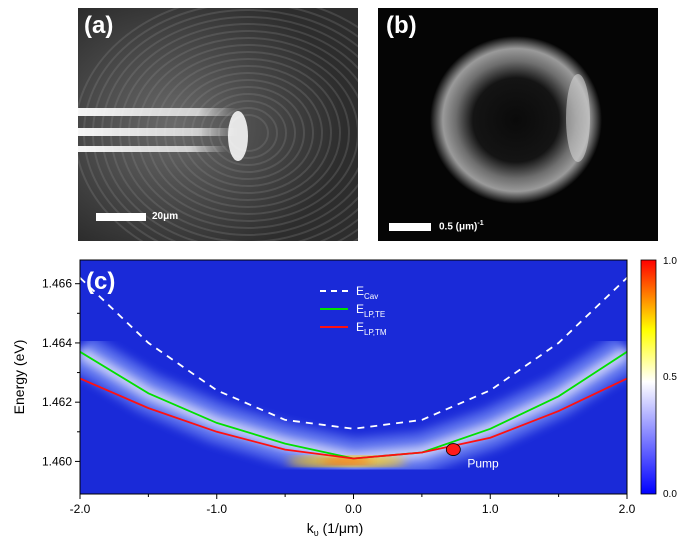  I want to click on legend-label: ECav, so click(367, 292).